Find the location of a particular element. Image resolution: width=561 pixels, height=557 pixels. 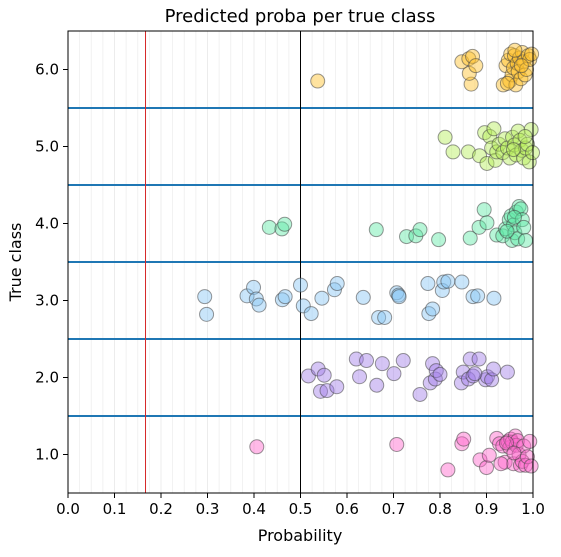

y-tick-label: 6.0 is located at coordinates (47, 70).